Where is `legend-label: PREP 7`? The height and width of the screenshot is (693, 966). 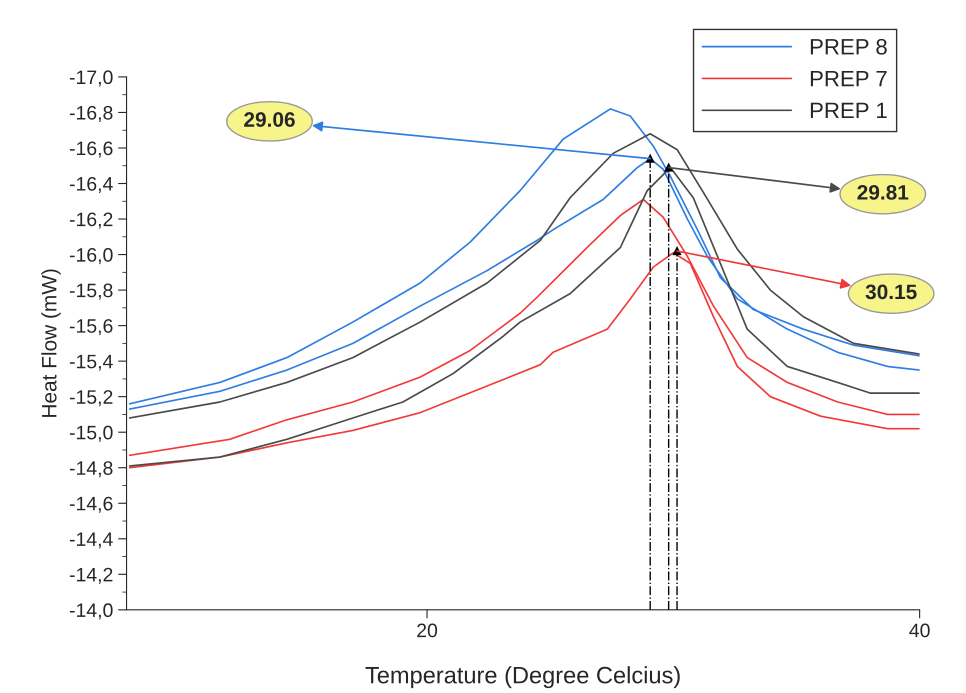 legend-label: PREP 7 is located at coordinates (848, 78).